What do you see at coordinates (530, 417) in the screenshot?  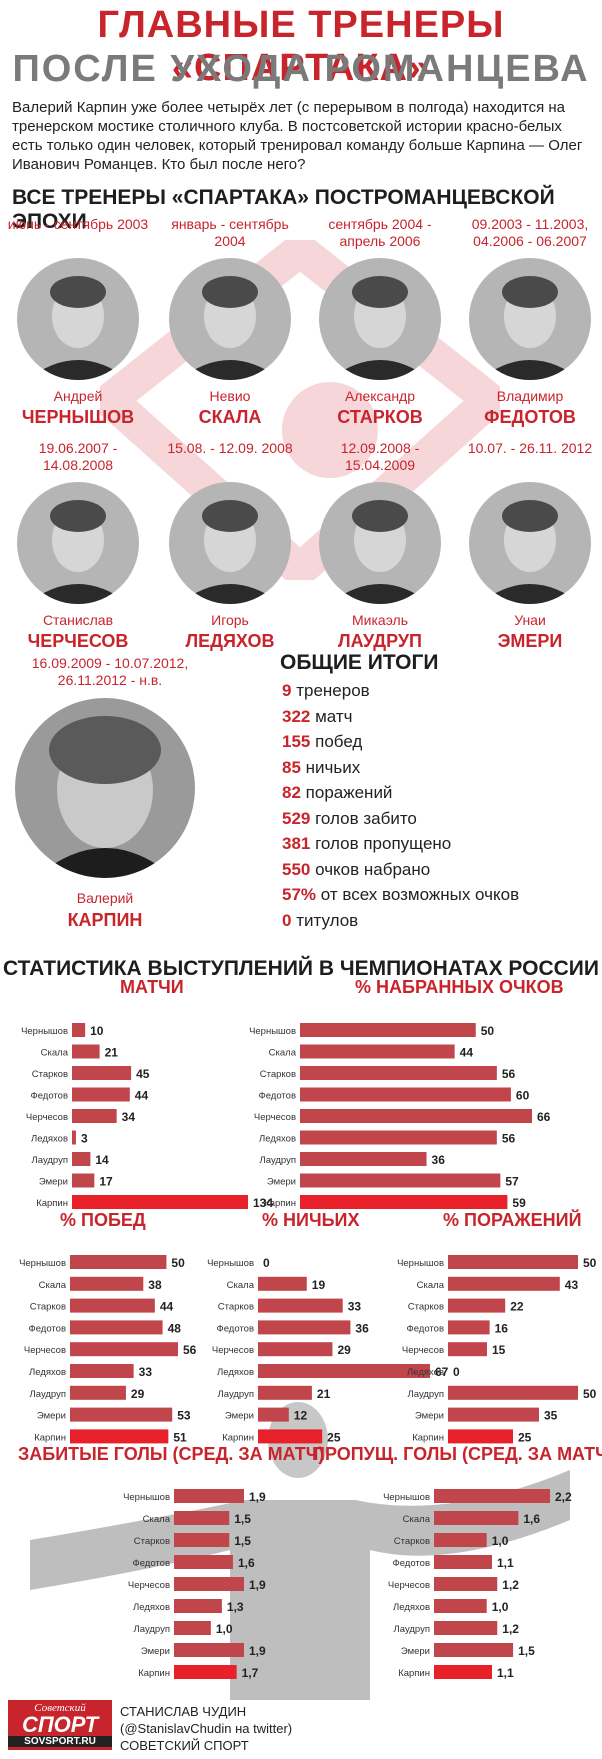 I see `coach-last-name: ФЕДОТОВ` at bounding box center [530, 417].